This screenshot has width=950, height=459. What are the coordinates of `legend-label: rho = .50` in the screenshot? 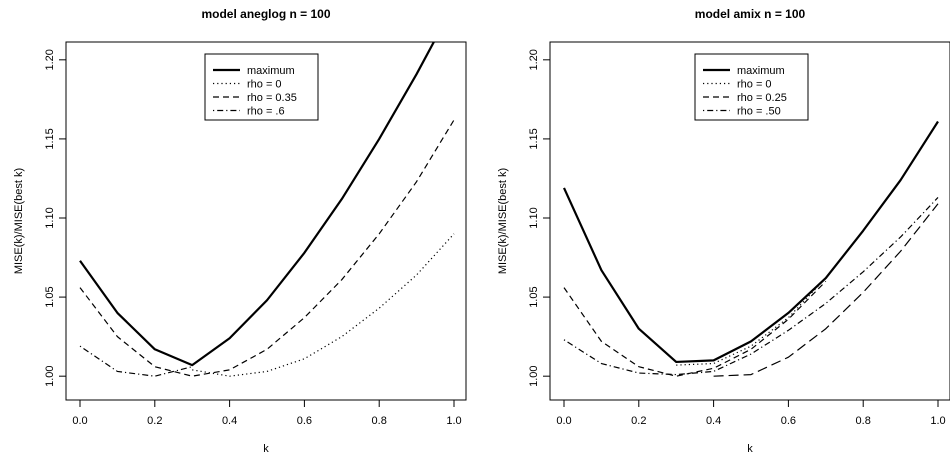 It's located at (759, 112).